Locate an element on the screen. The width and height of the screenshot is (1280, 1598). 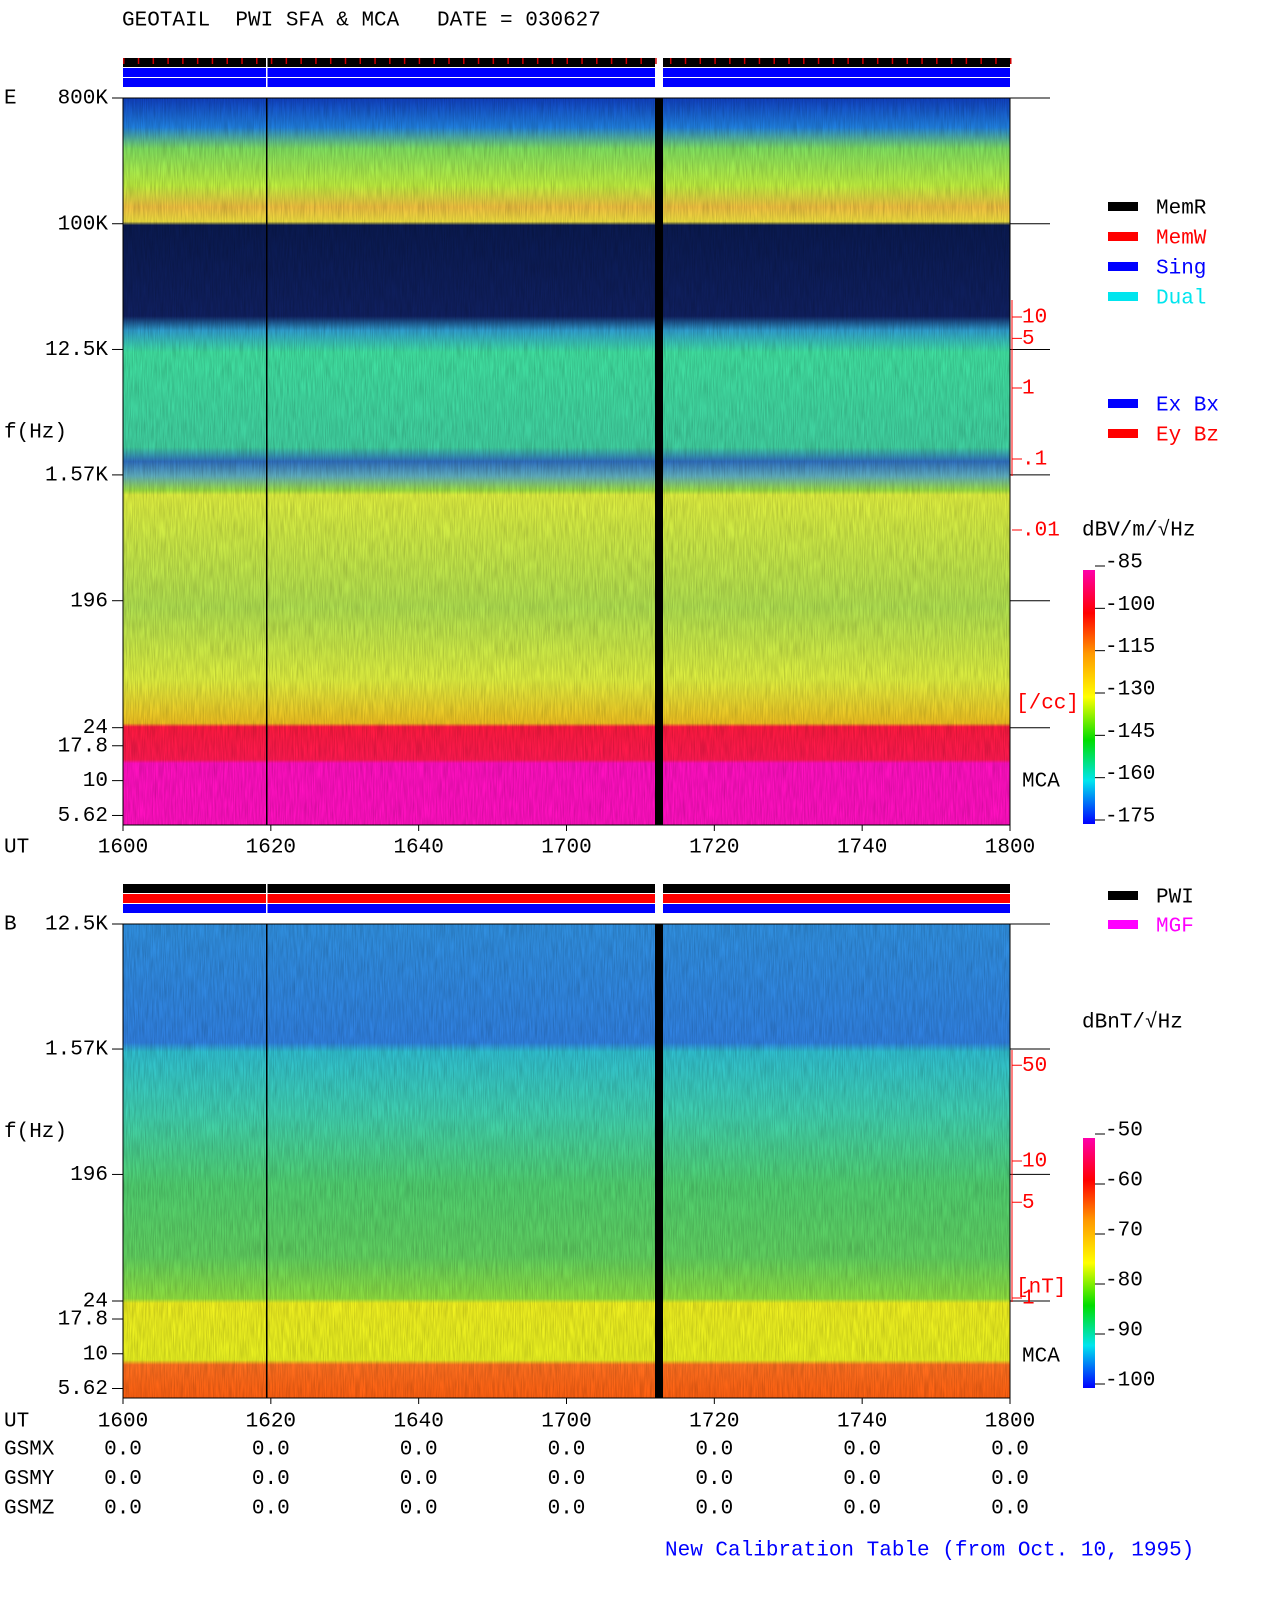
y-tick-label: 5.62 is located at coordinates (83, 1389).